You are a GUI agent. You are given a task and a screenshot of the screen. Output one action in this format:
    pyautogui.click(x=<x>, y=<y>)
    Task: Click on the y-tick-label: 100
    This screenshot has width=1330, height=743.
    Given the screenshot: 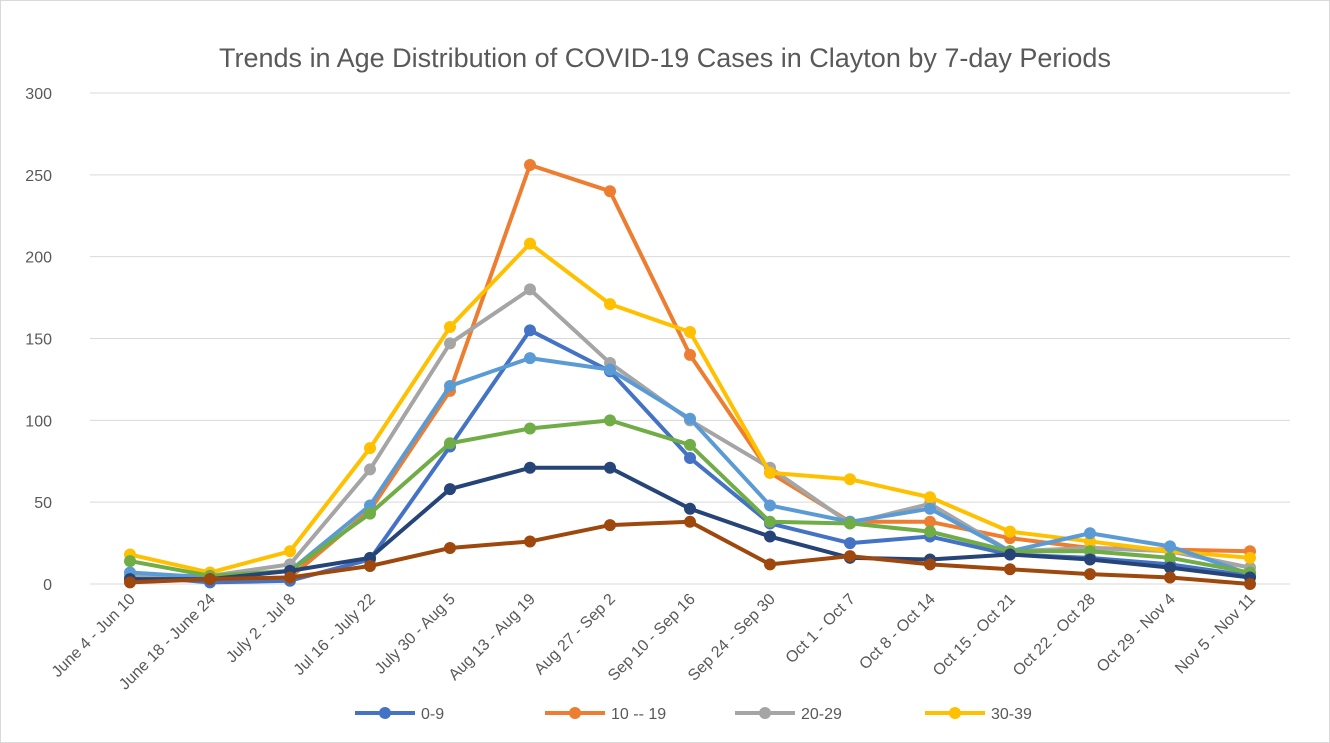 What is the action you would take?
    pyautogui.click(x=38, y=421)
    